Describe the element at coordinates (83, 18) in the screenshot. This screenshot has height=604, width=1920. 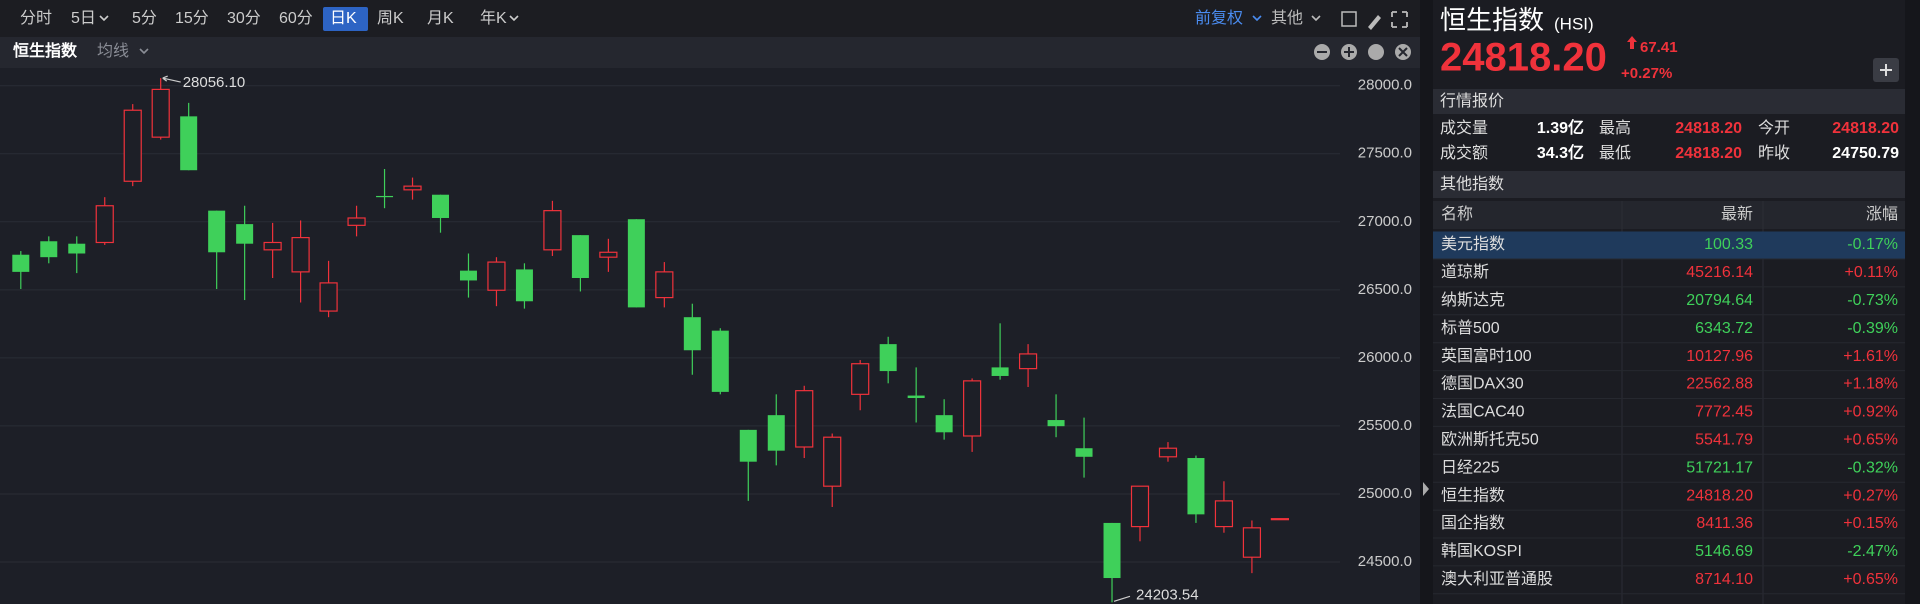
I see `period-tab: 5日` at that location.